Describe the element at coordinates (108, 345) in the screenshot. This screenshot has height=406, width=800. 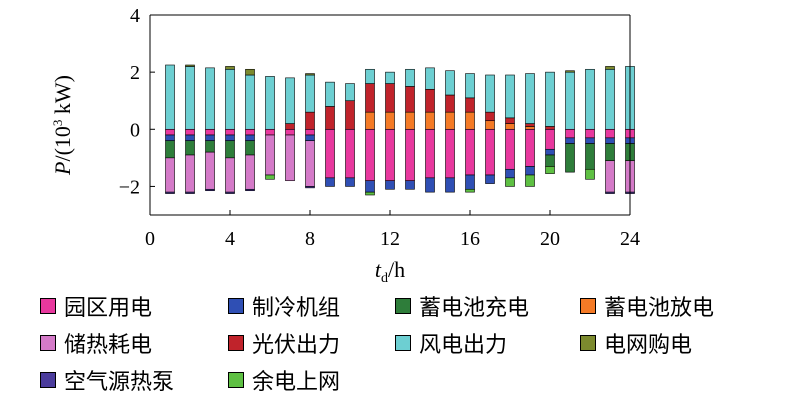
I see `legend-label: 储热耗电` at that location.